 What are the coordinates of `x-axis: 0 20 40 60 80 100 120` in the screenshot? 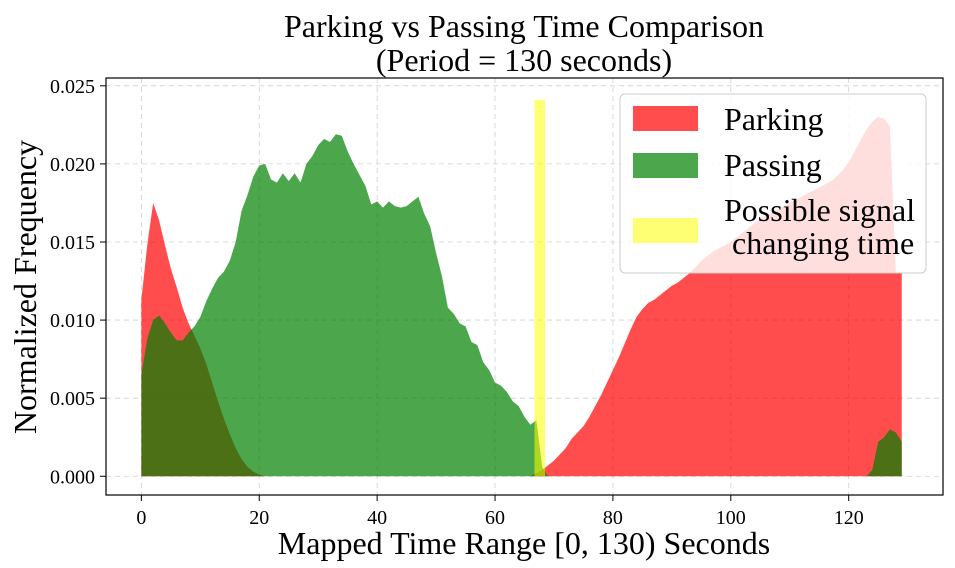 It's located at (500, 512).